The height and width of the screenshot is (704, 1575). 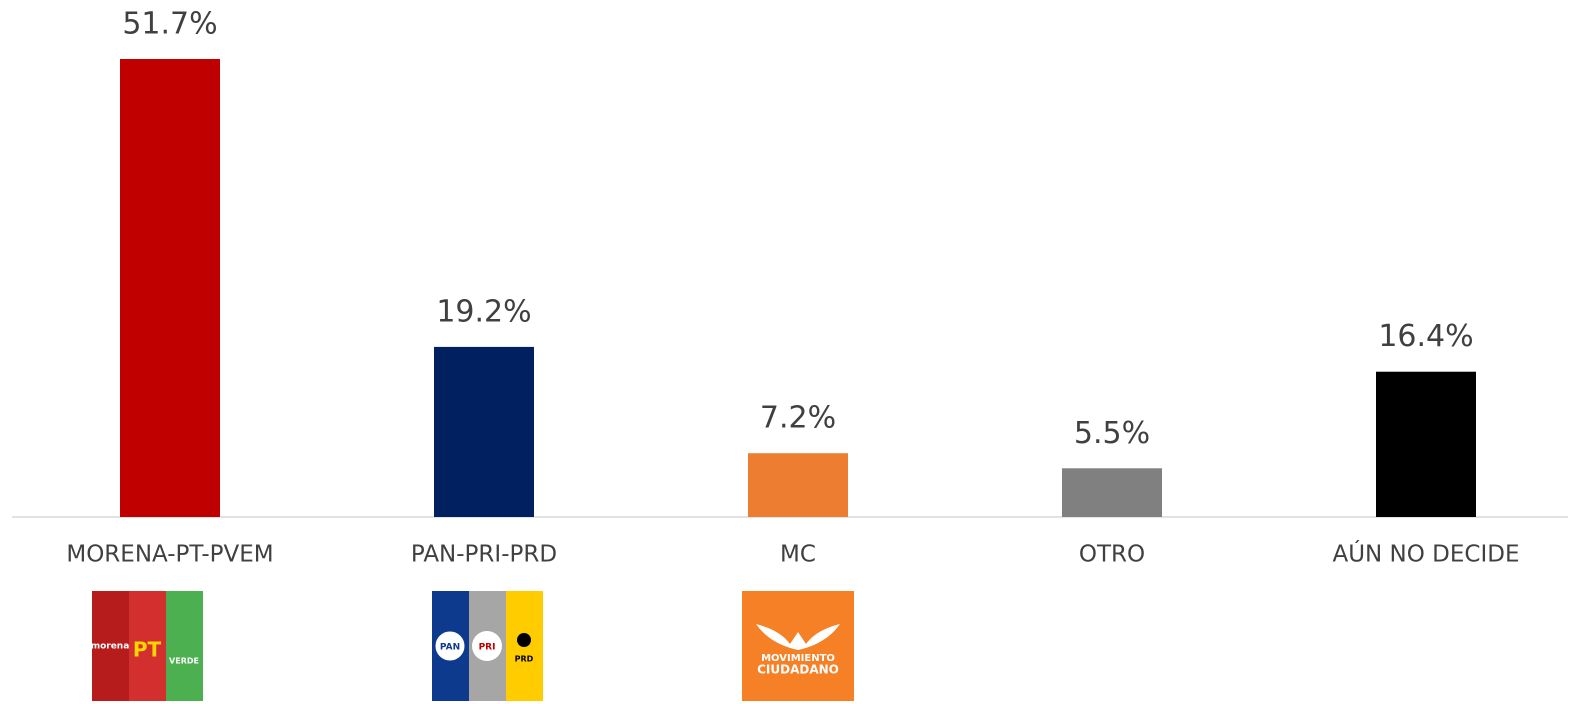 I want to click on logo-text: morena, so click(x=110, y=647).